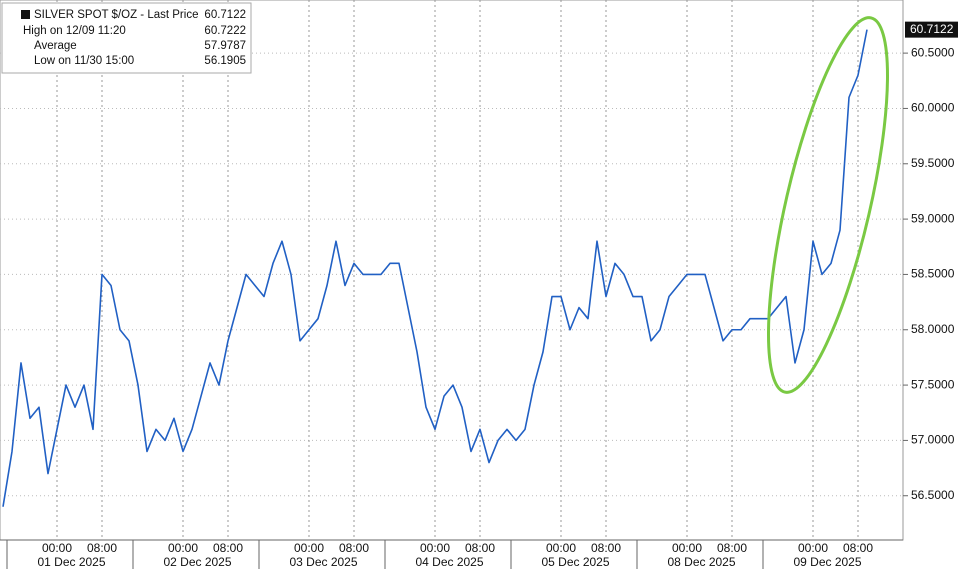  What do you see at coordinates (575, 562) in the screenshot?
I see `date-label: 05 Dec 2025` at bounding box center [575, 562].